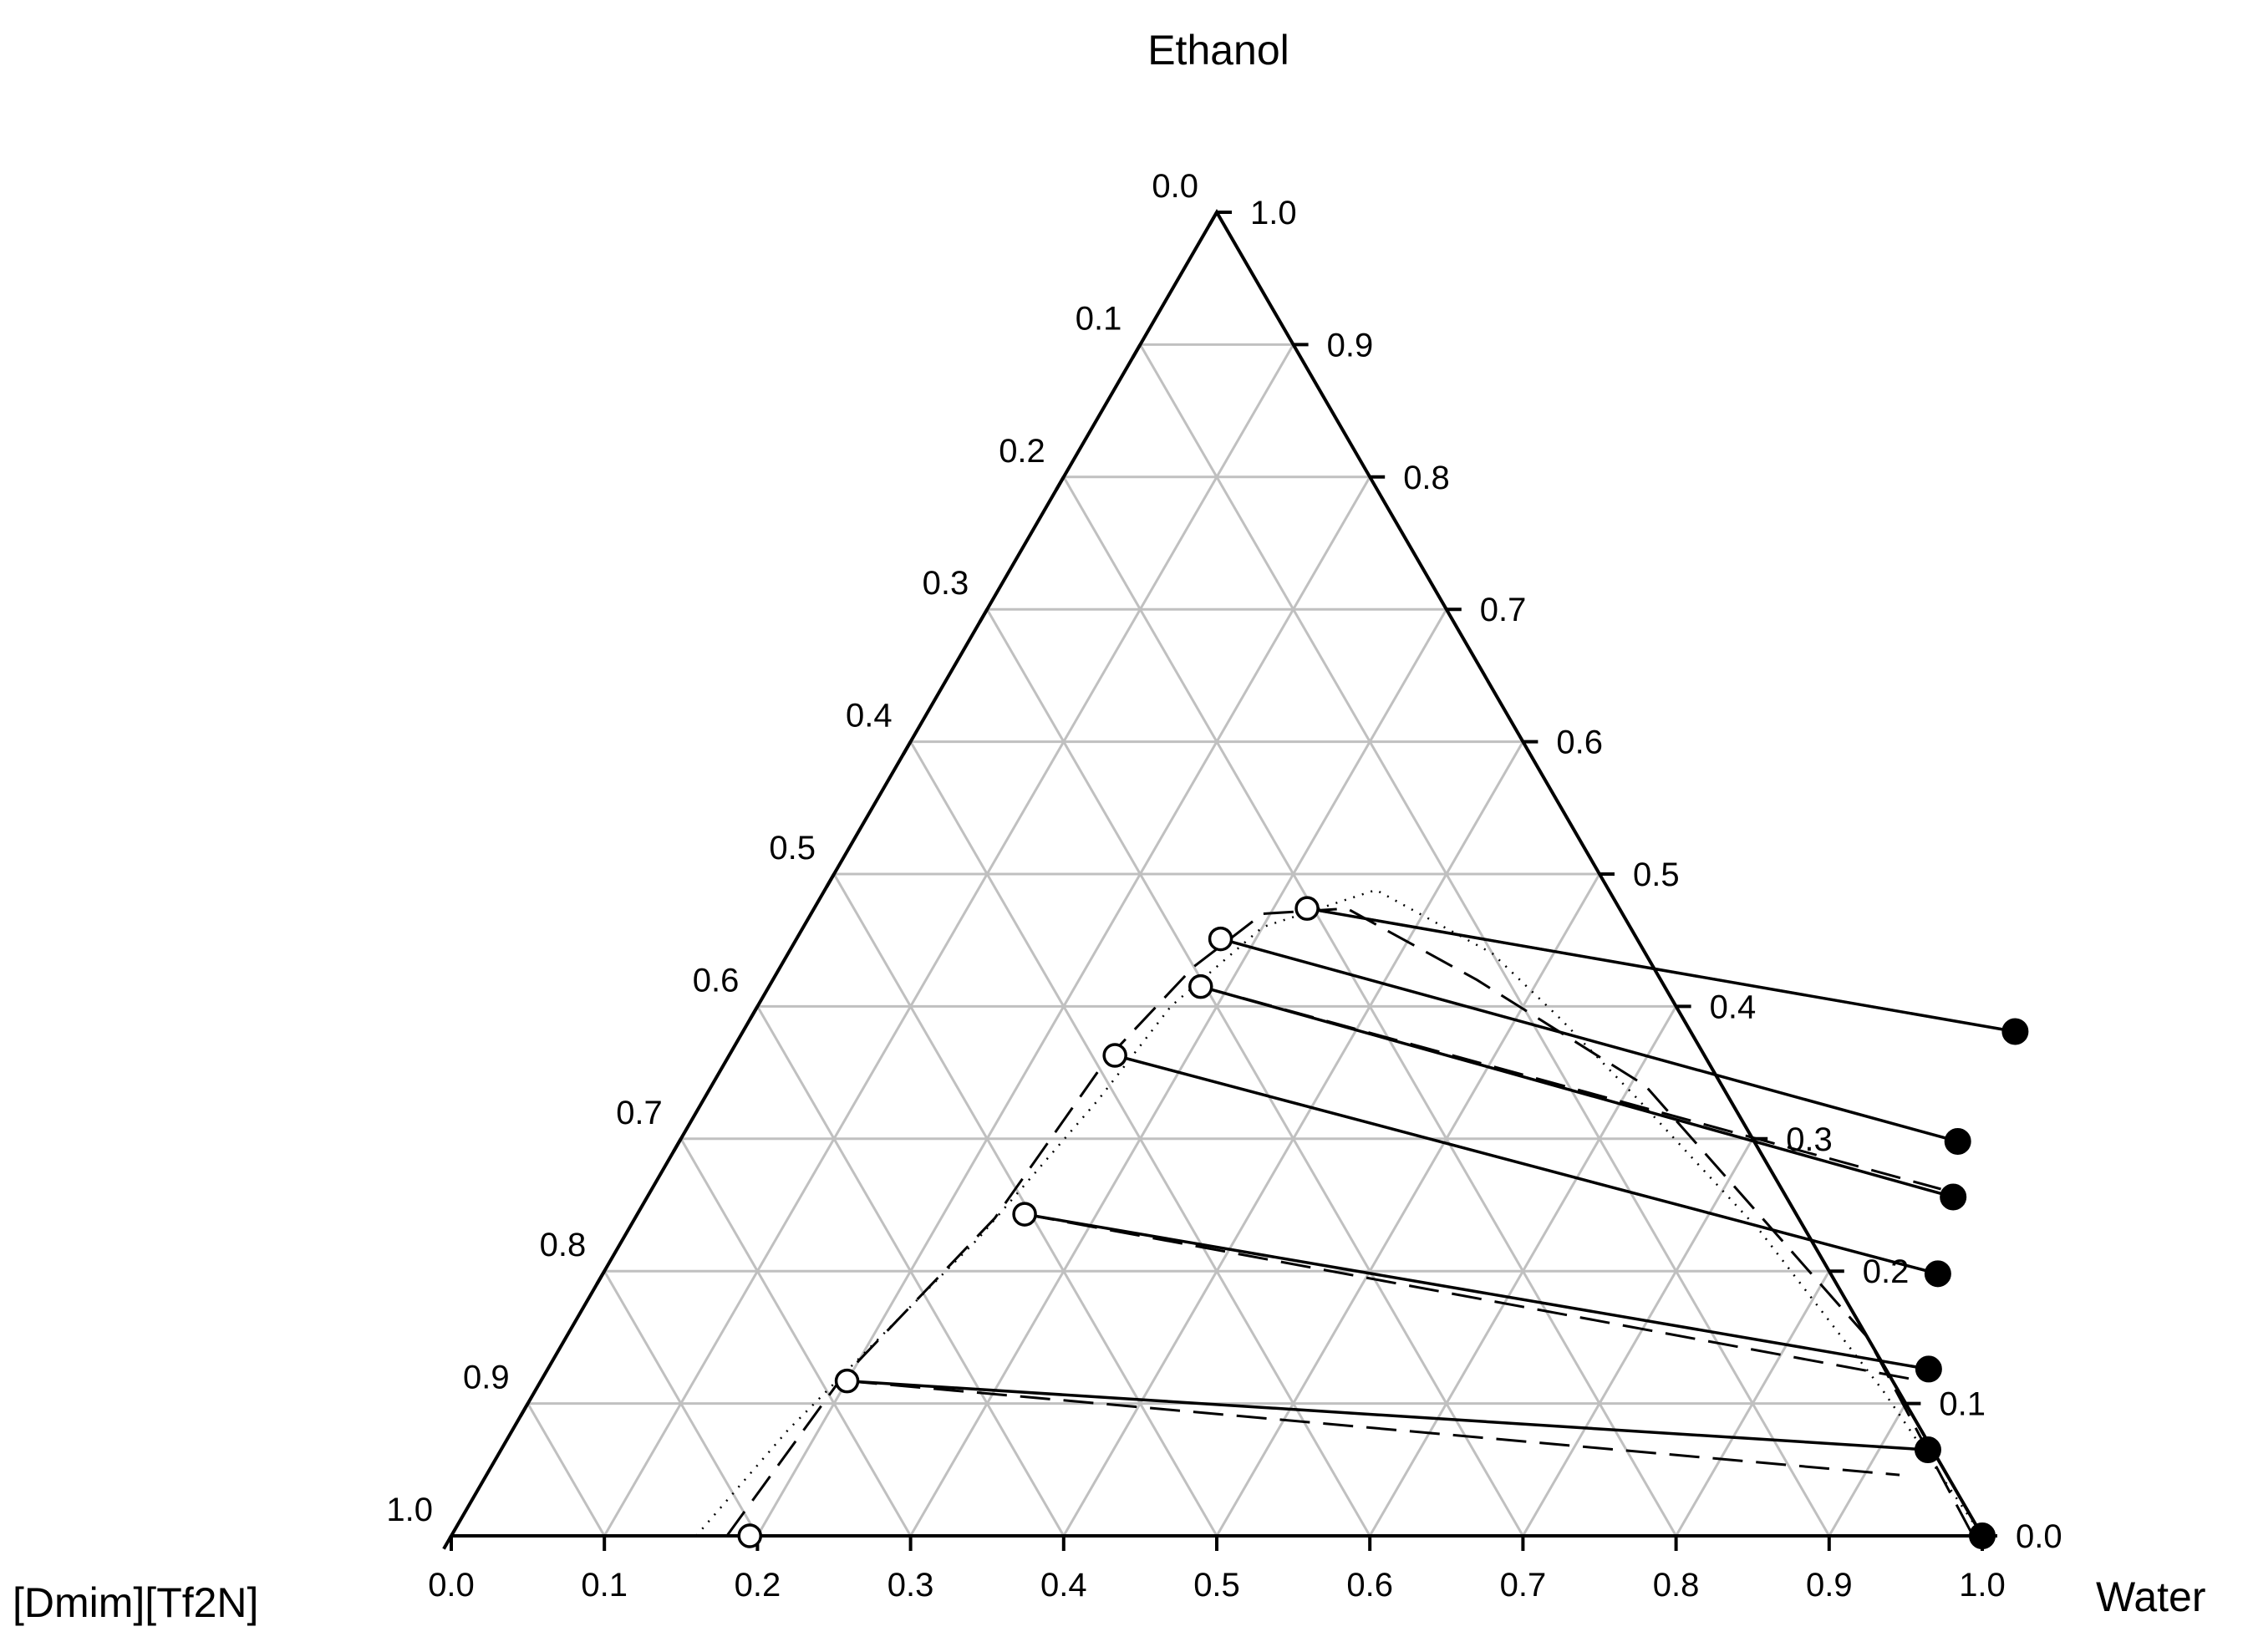  What do you see at coordinates (1963, 1405) in the screenshot?
I see `tick-label-ethanol: 0.1` at bounding box center [1963, 1405].